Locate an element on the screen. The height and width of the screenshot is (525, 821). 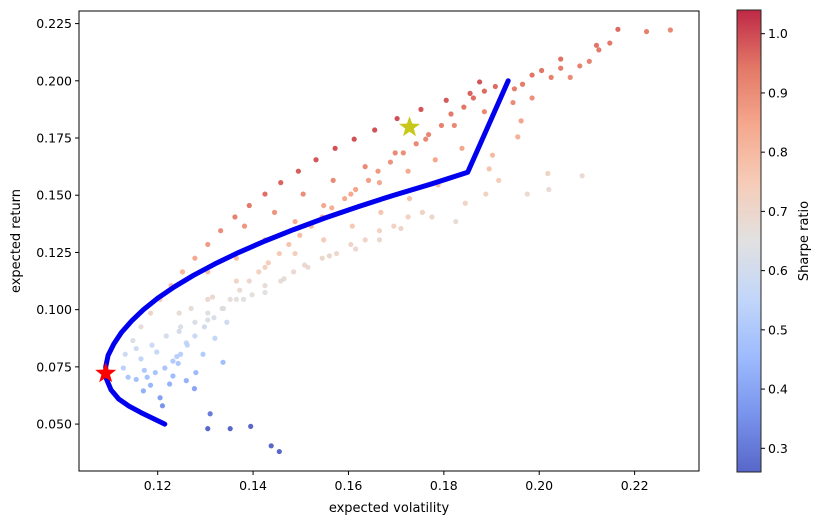
y-tick-label: 0.150 is located at coordinates (54, 195).